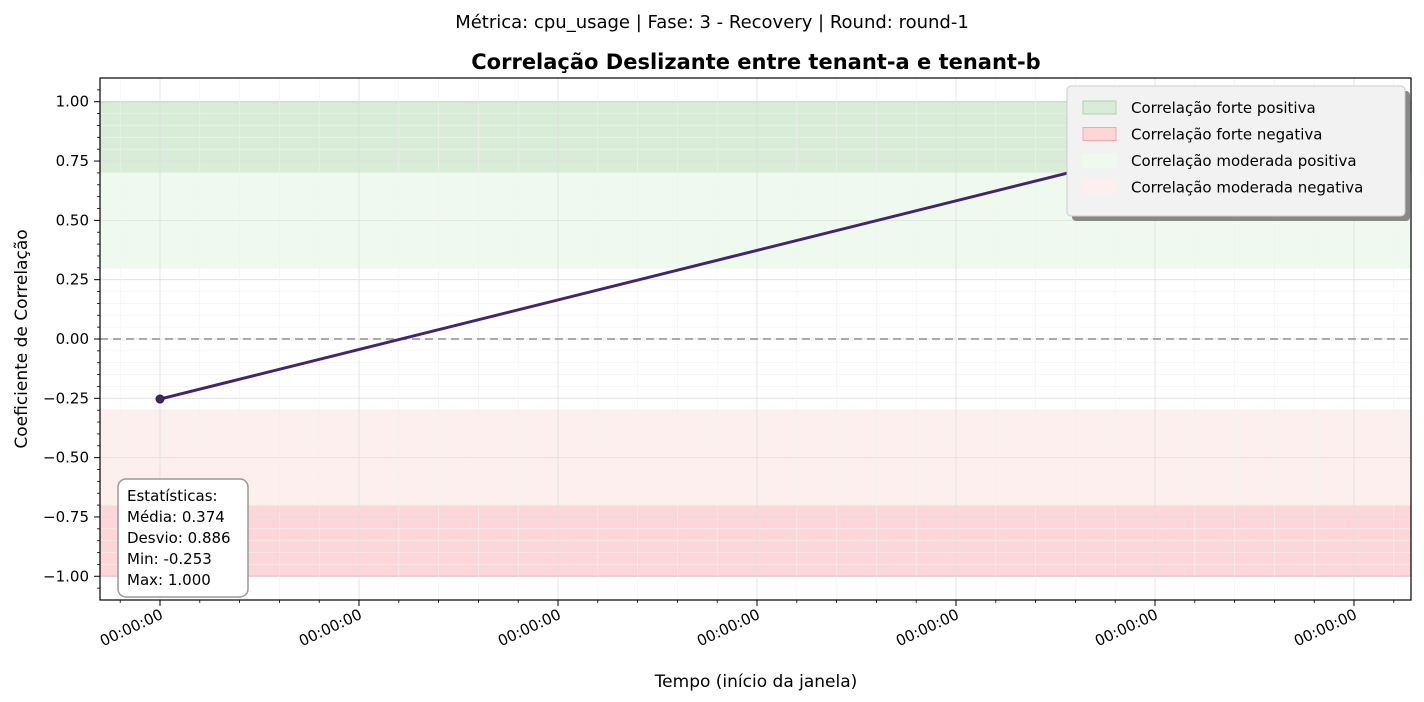  I want to click on y-axis: 1.00 0.75 0.50 0.25 0.00 −0.25 −0.50 −0.75 −1.00, so click(71, 339).